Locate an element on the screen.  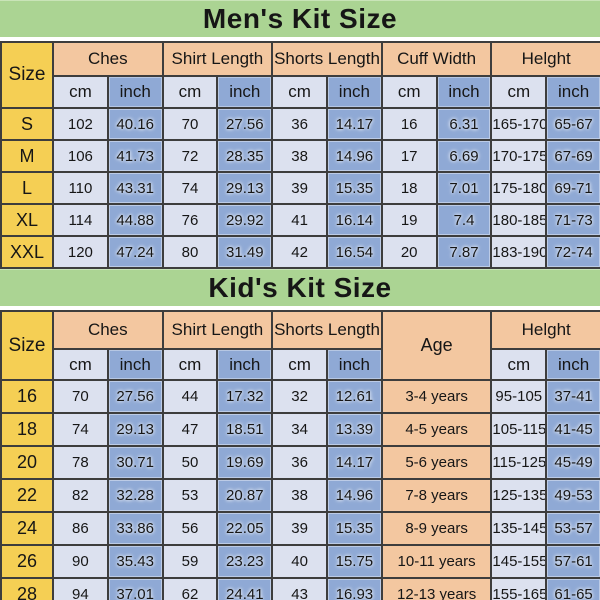
shirt-length-group-header: Shirt Length is located at coordinates (217, 330).